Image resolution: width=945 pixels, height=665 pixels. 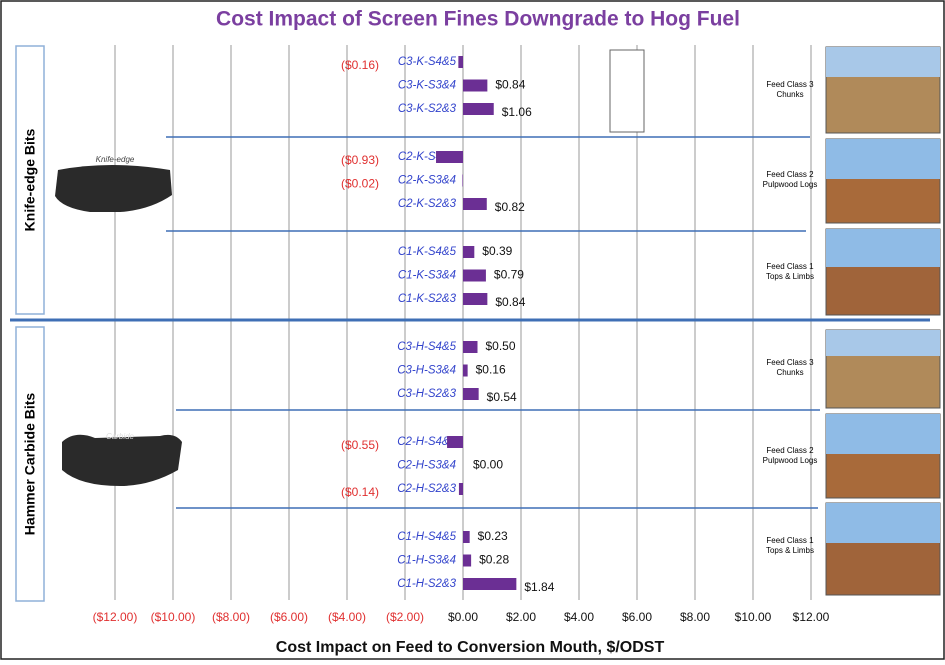 I want to click on group-label: Hammer Carbide Bits, so click(x=30, y=464).